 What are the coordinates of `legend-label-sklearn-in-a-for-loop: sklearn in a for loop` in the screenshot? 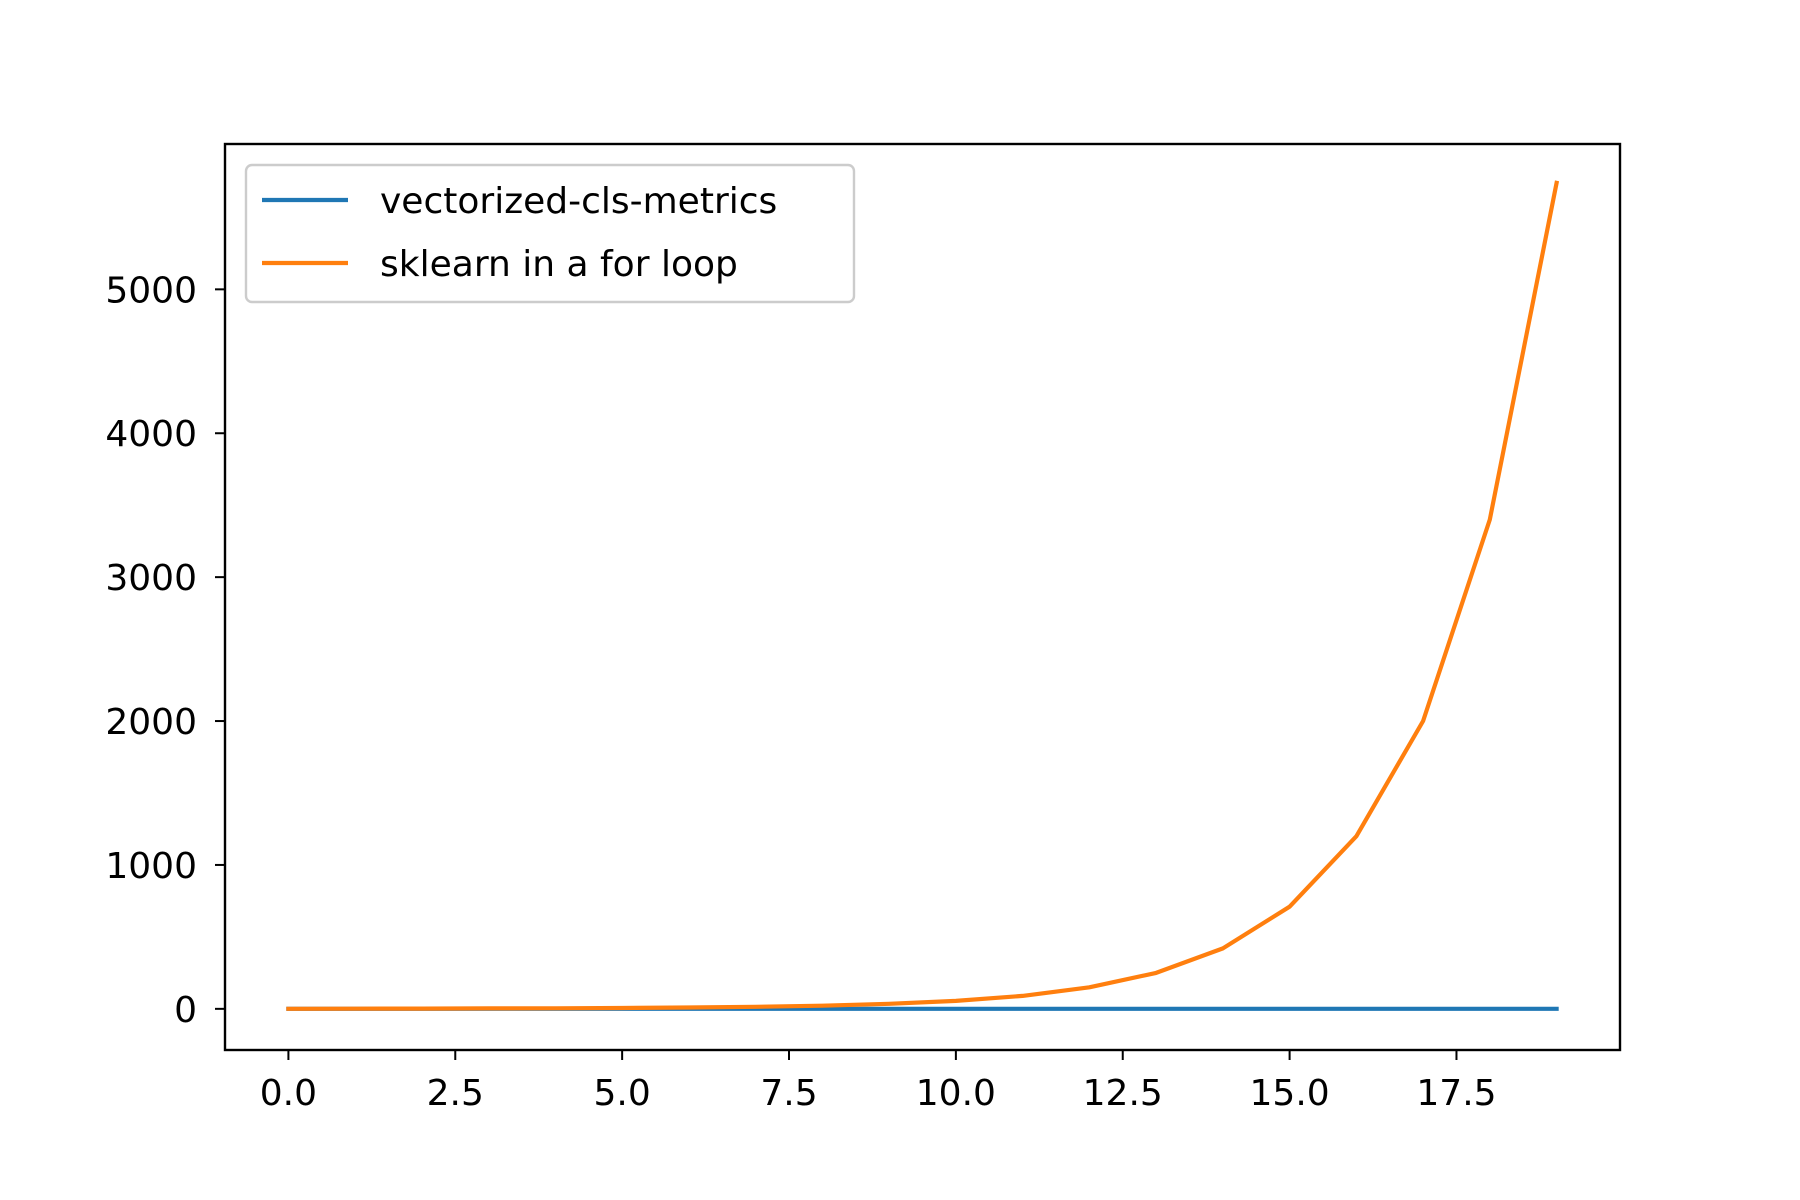 It's located at (559, 264).